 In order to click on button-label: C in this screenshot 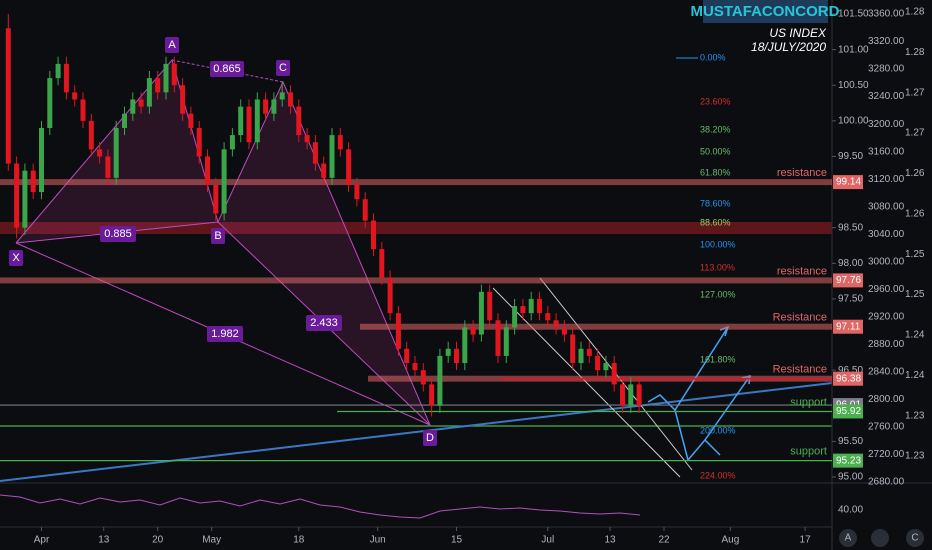, I will do `click(914, 538)`.